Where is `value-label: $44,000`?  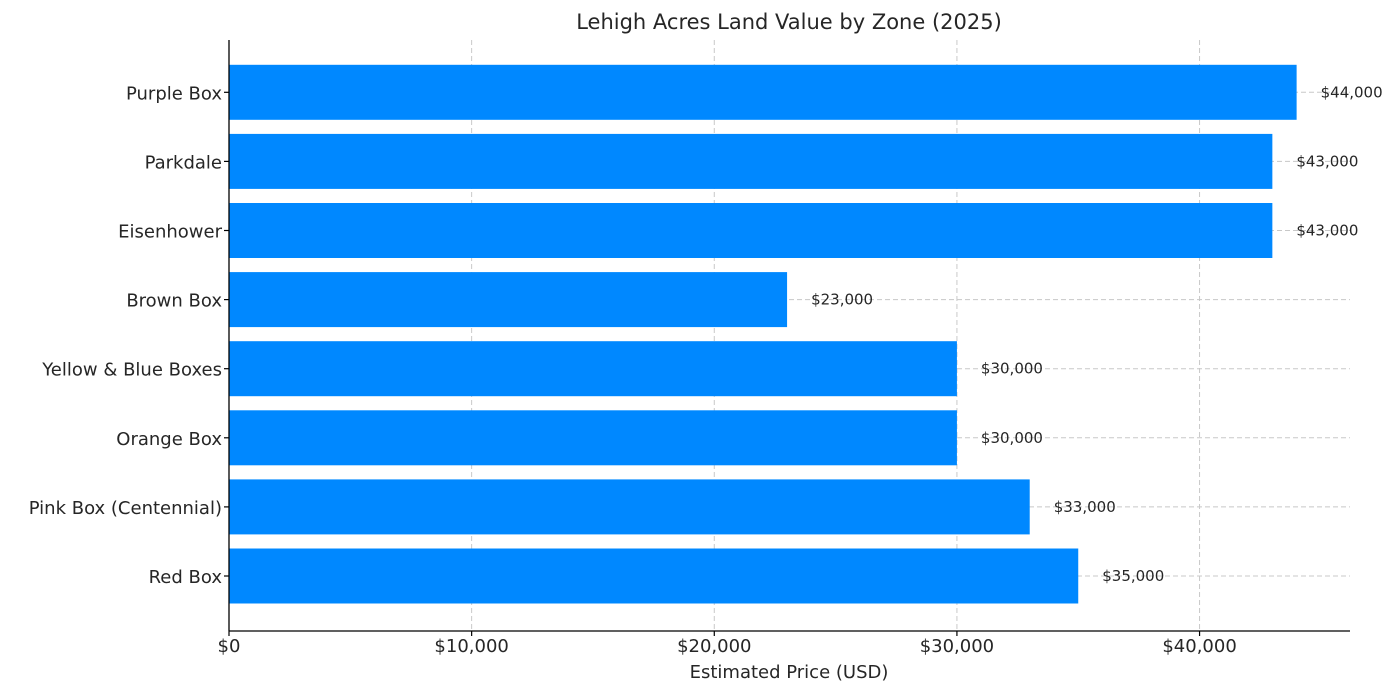
value-label: $44,000 is located at coordinates (1352, 92).